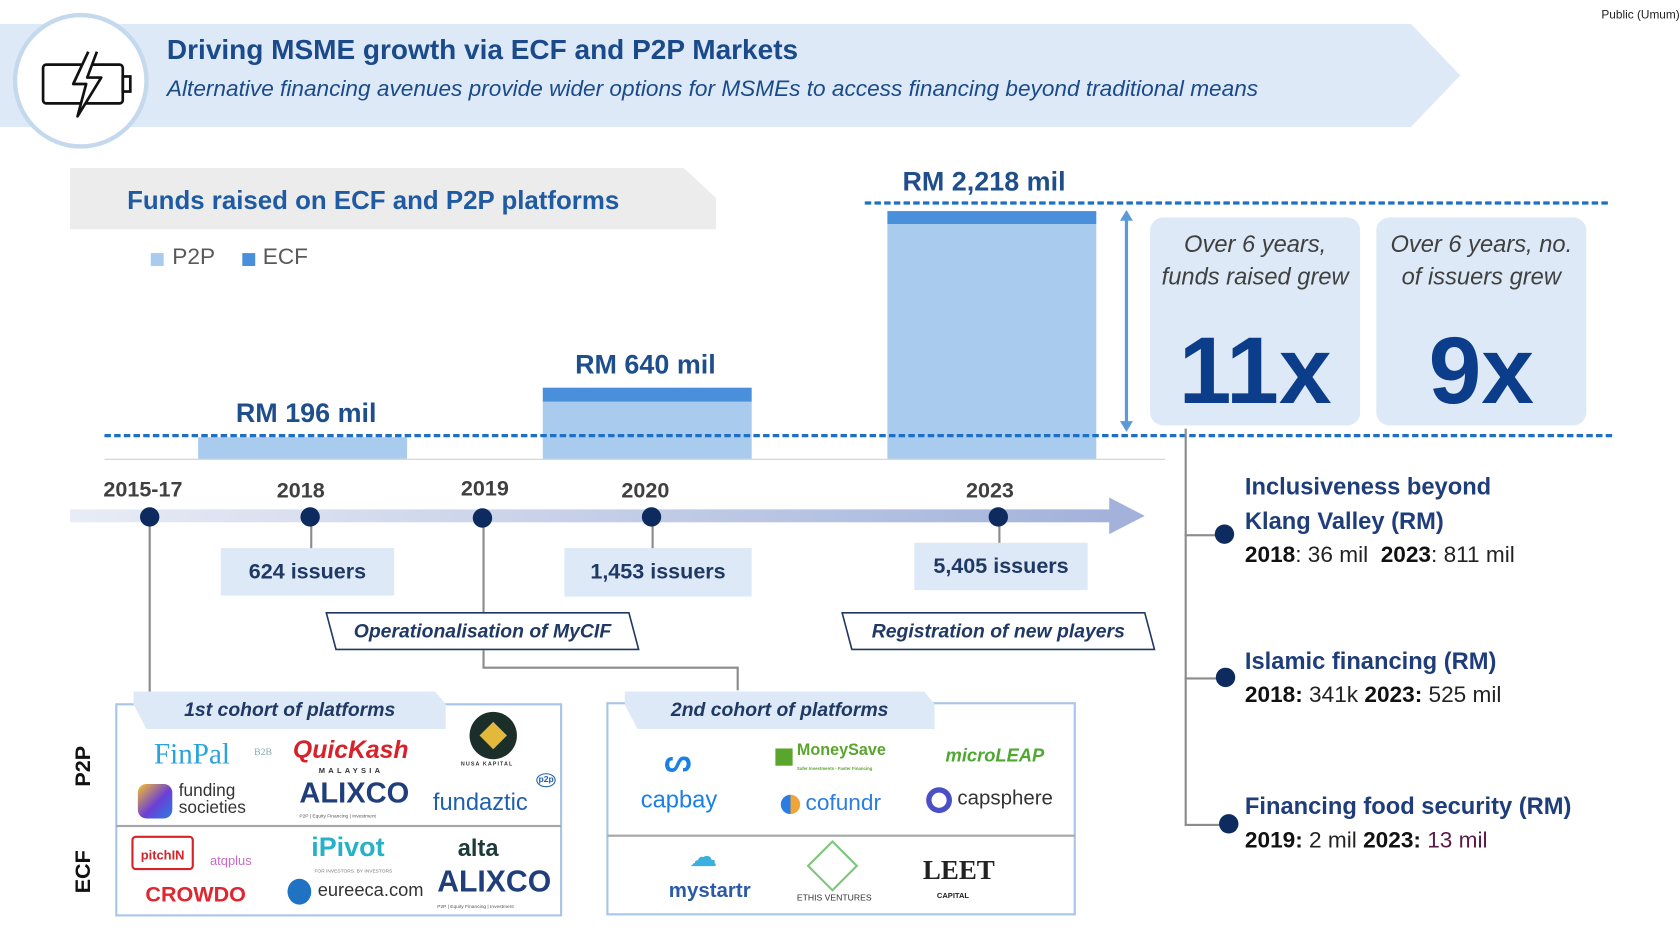 This screenshot has width=1680, height=946. I want to click on funding-societies-logo-icon, so click(155, 801).